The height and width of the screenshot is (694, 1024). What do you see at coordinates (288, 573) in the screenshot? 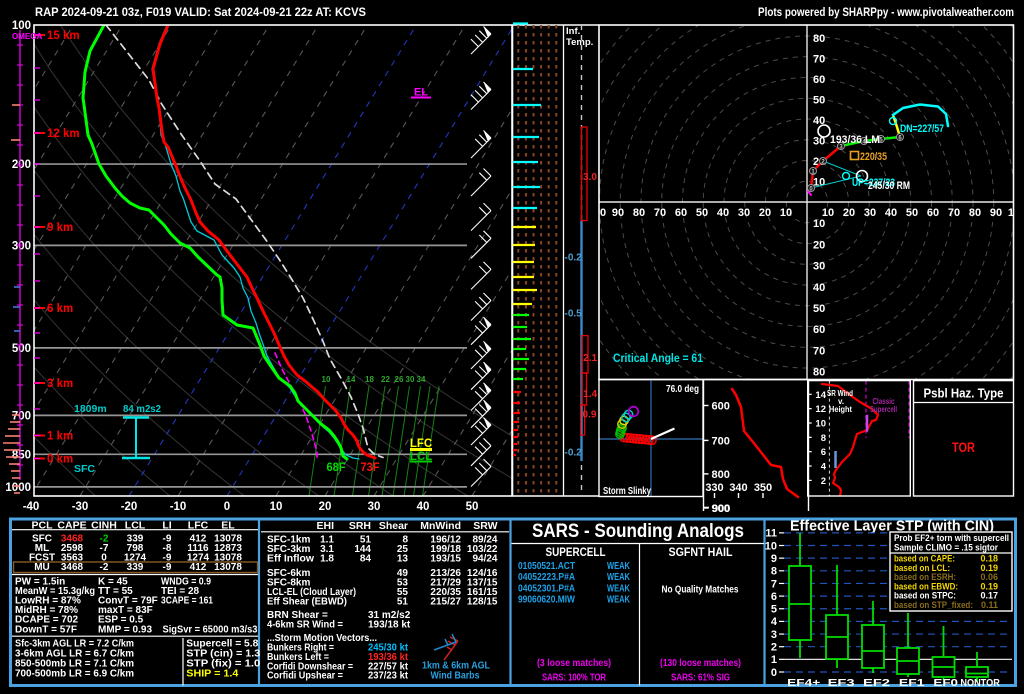
I see `svg-text: SFC-6km` at bounding box center [288, 573].